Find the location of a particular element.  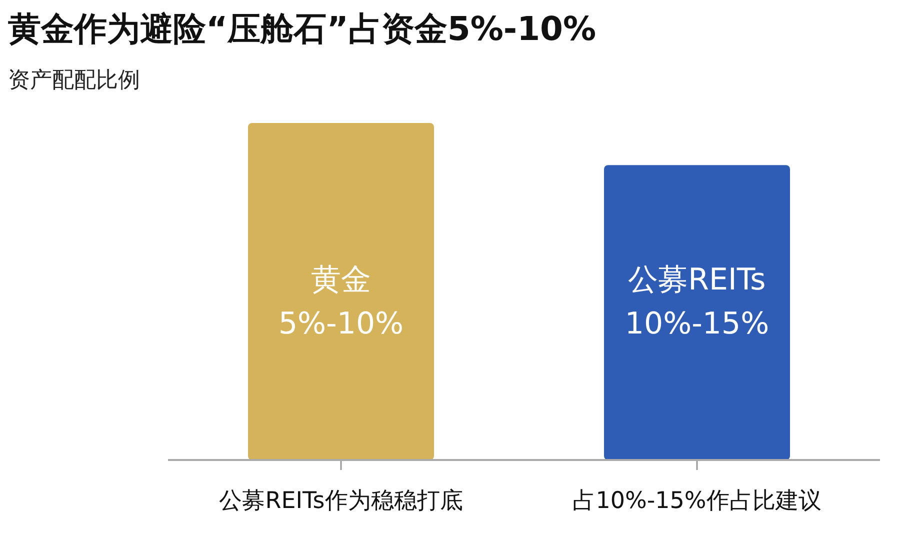

chart-subtitle: 资产配配比例 is located at coordinates (74, 80).